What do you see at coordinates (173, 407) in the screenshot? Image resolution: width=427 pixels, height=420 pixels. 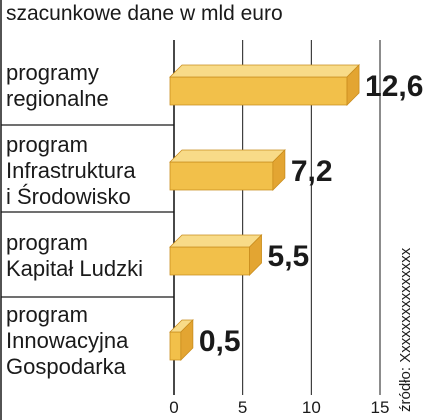 I see `x-tick-label-0: 0` at bounding box center [173, 407].